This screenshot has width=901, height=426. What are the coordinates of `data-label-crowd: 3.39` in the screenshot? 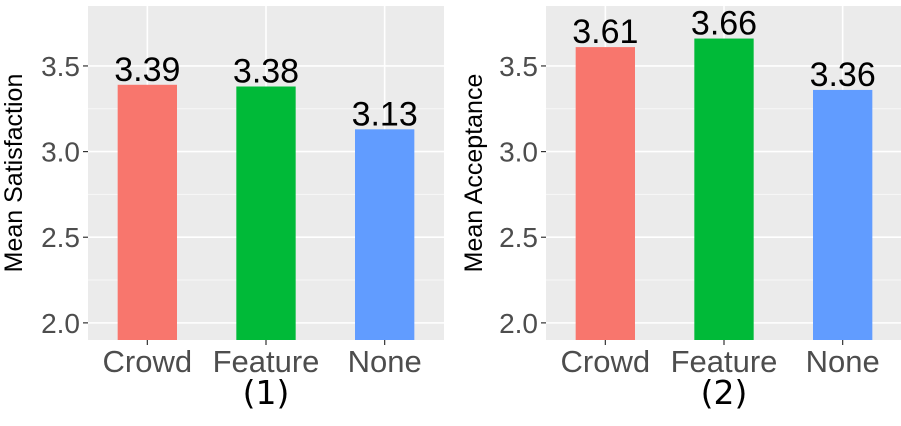 It's located at (147, 70).